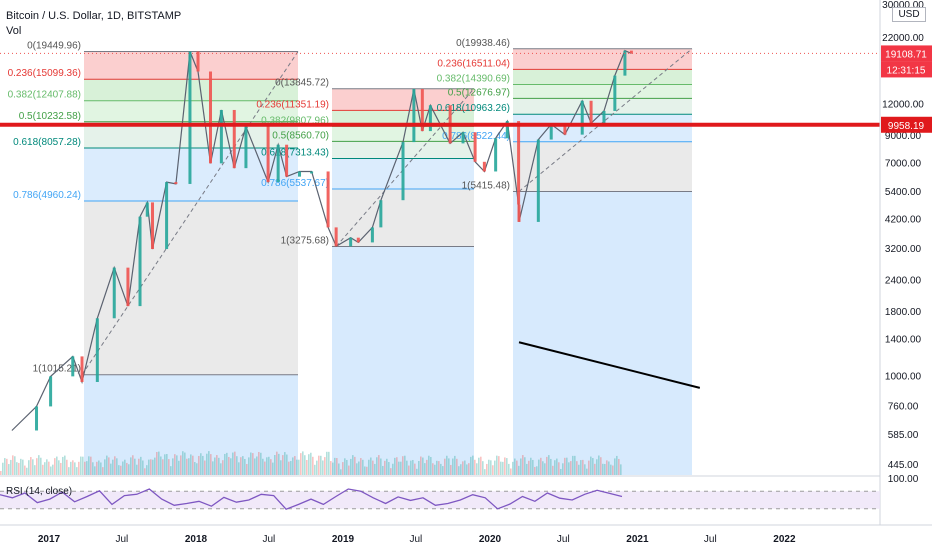  Describe the element at coordinates (903, 312) in the screenshot. I see `price-axis-tick: 1800.00` at that location.